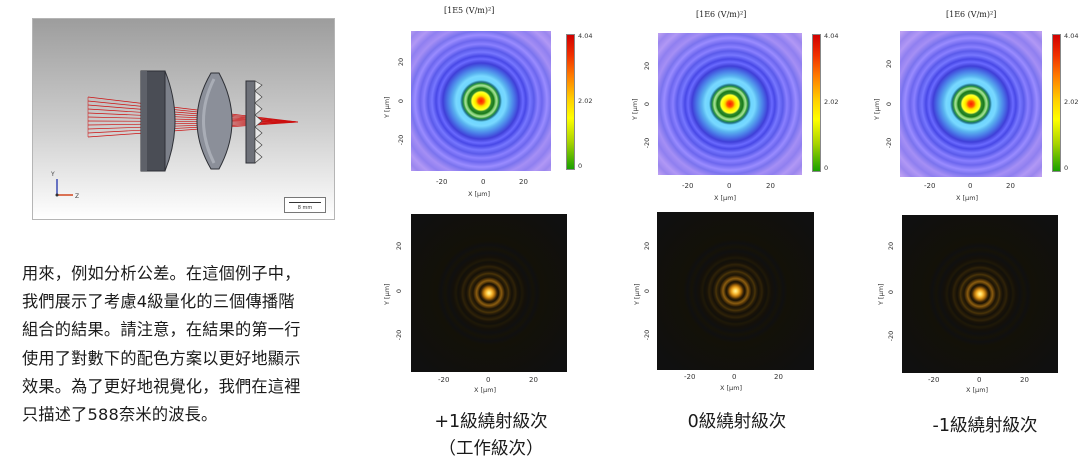 This screenshot has width=1090, height=471. I want to click on diffractive-element, so click(254, 122).